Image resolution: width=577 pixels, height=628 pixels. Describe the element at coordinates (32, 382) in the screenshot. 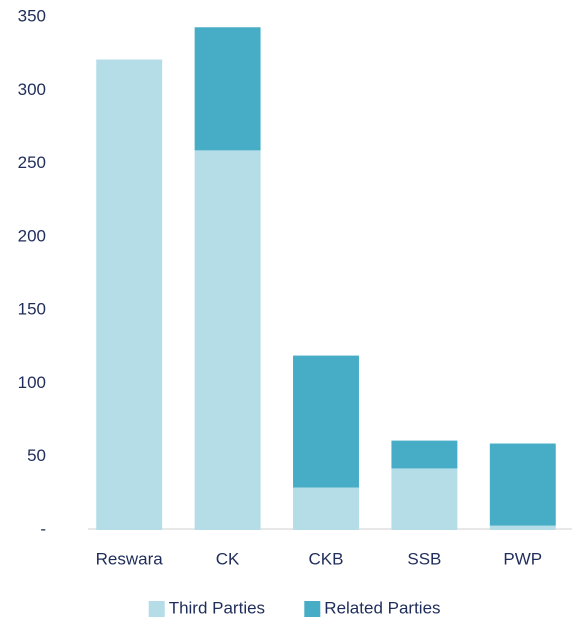

I see `y-tick-label: 100` at that location.